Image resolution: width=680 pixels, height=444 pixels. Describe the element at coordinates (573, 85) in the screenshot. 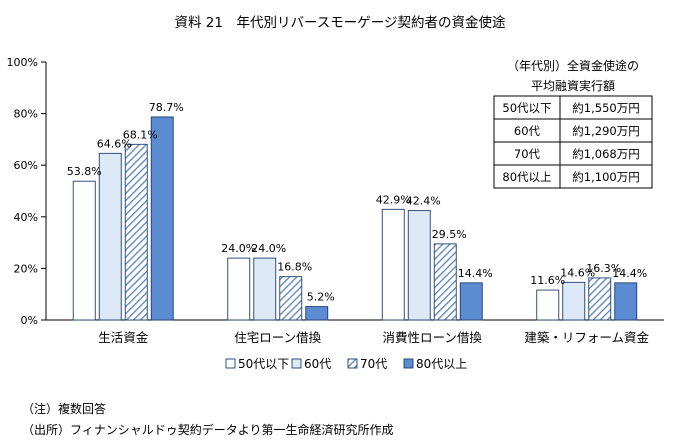

I see `inset-title-line2: 平均融資実行額` at that location.